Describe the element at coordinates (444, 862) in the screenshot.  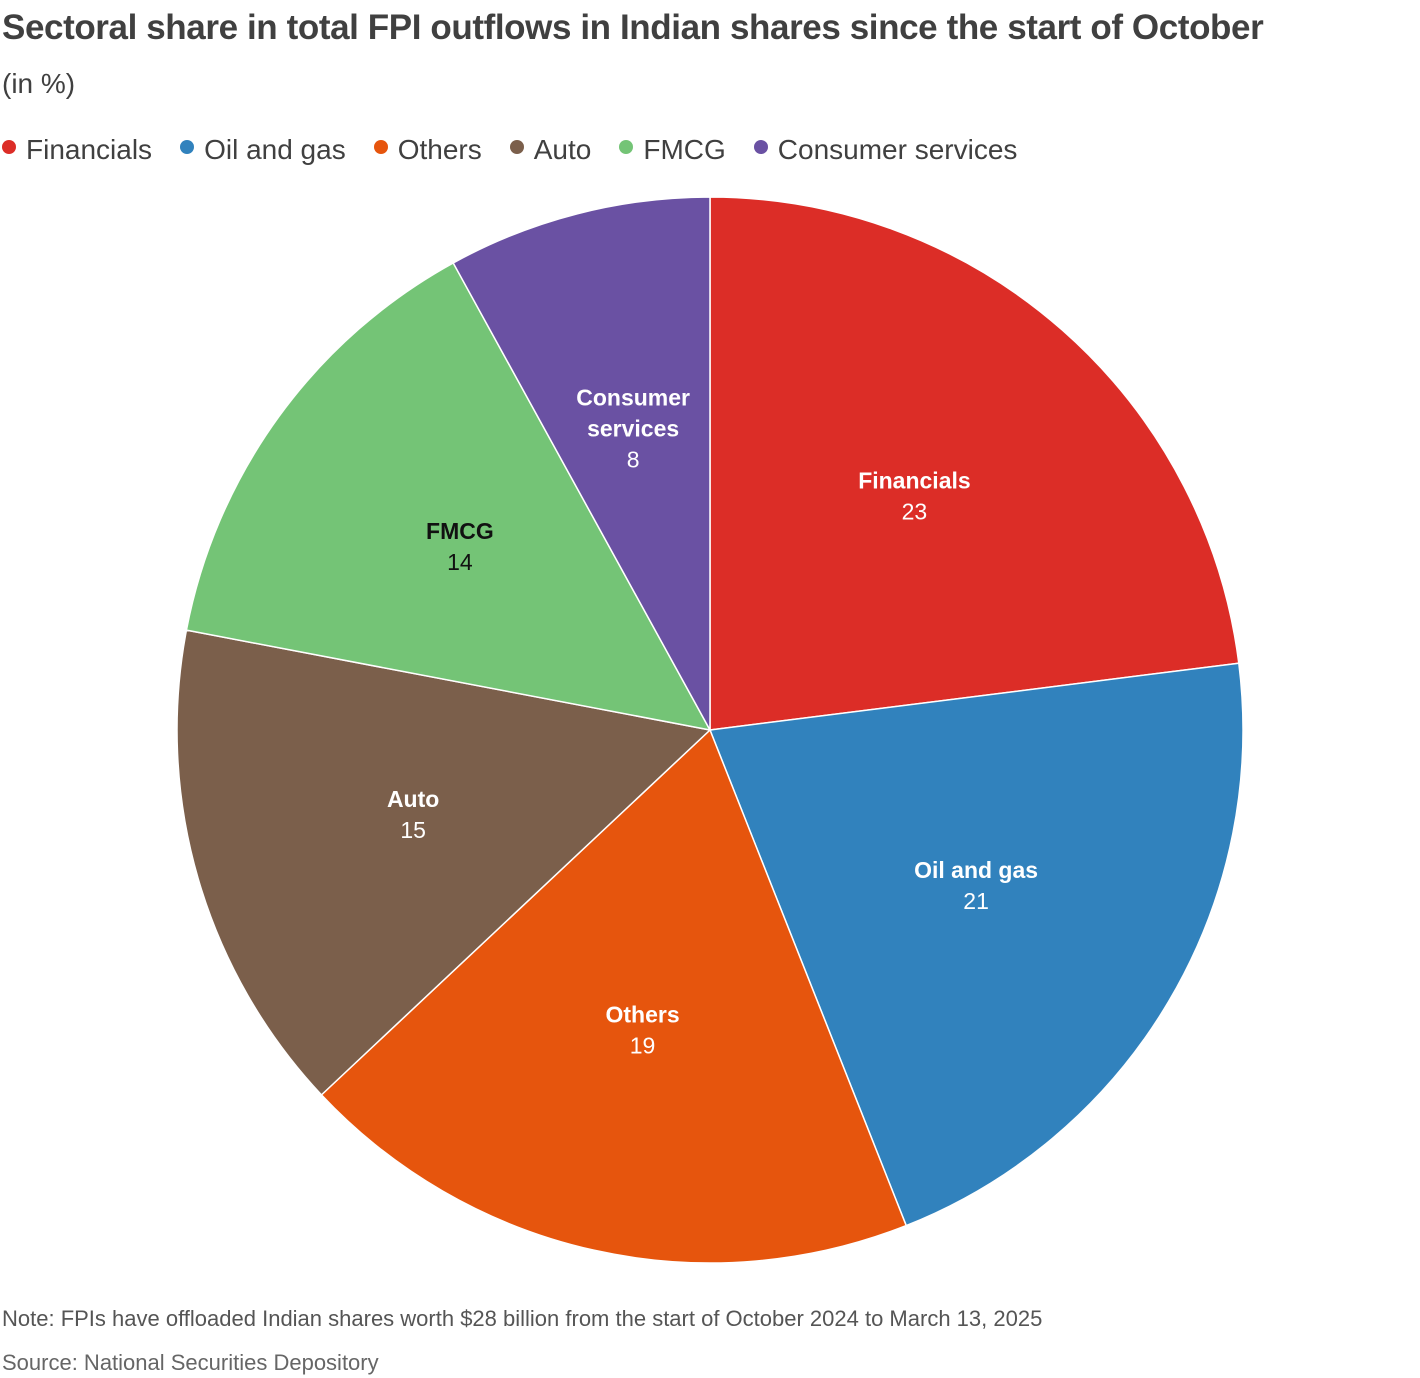
I see `pie-slice-auto` at that location.